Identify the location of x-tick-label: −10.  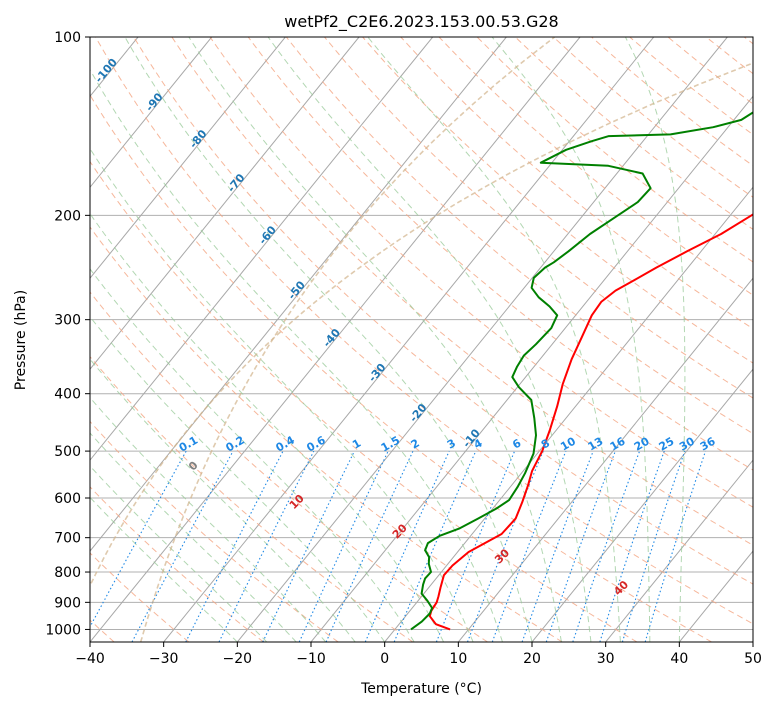
(311, 659).